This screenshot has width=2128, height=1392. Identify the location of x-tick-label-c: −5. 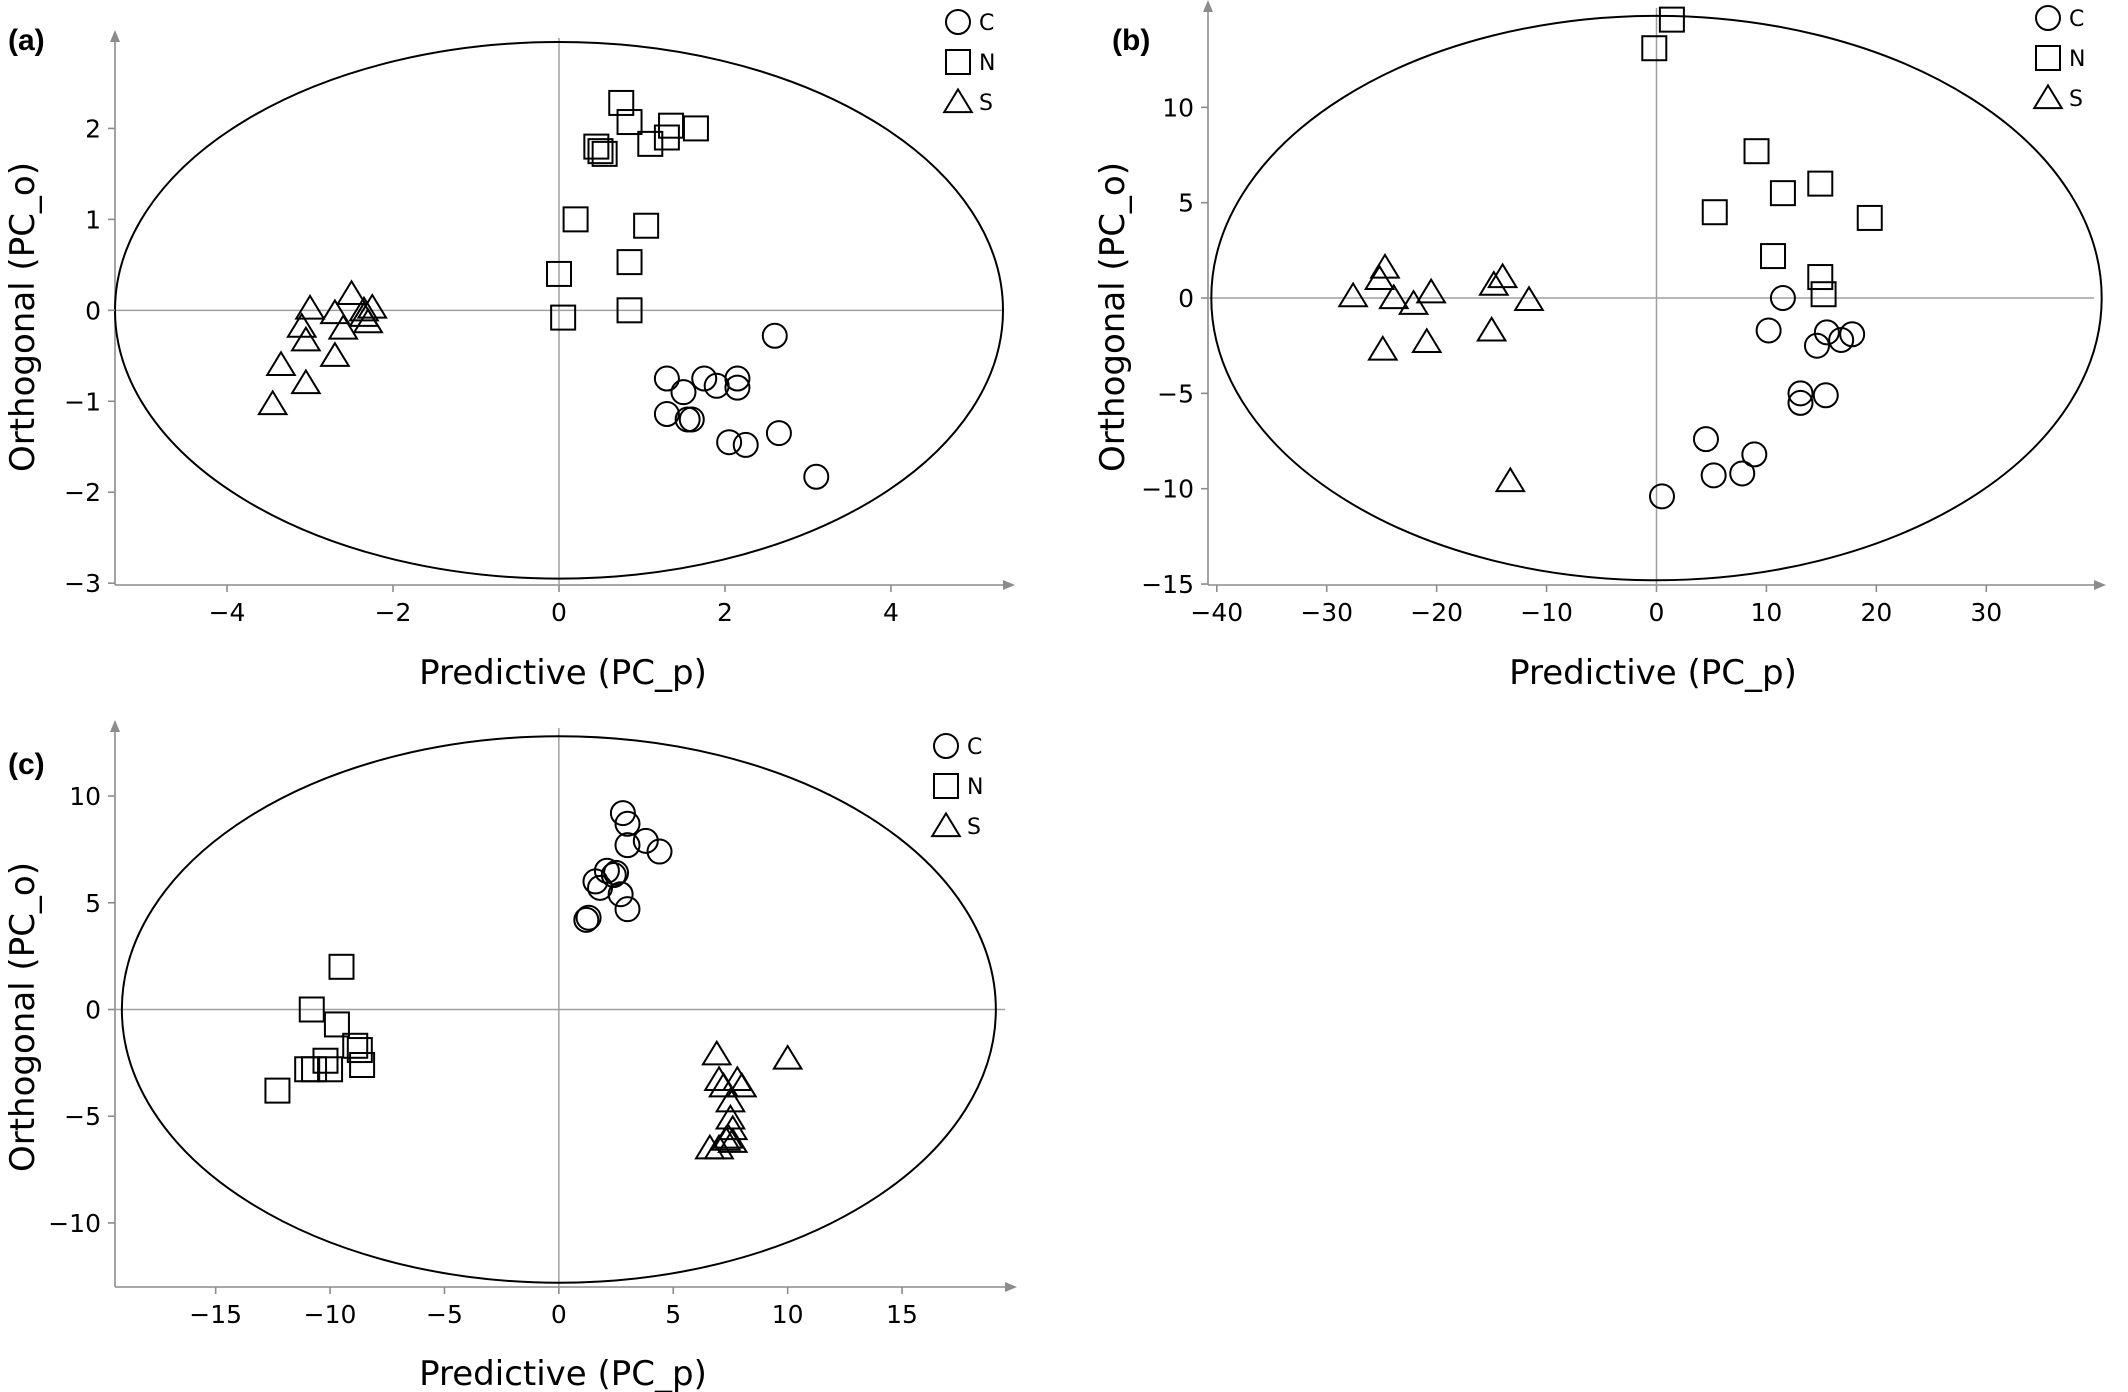
(444, 1314).